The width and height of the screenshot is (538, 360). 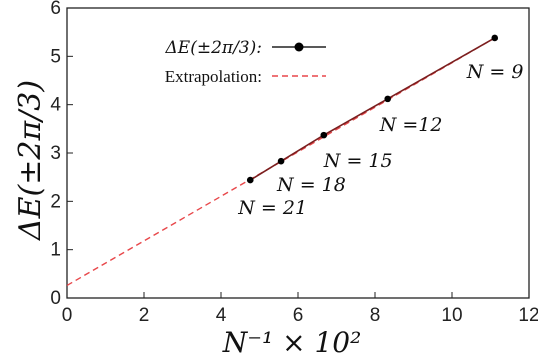 I want to click on point-annotation: N = 15, so click(x=358, y=161).